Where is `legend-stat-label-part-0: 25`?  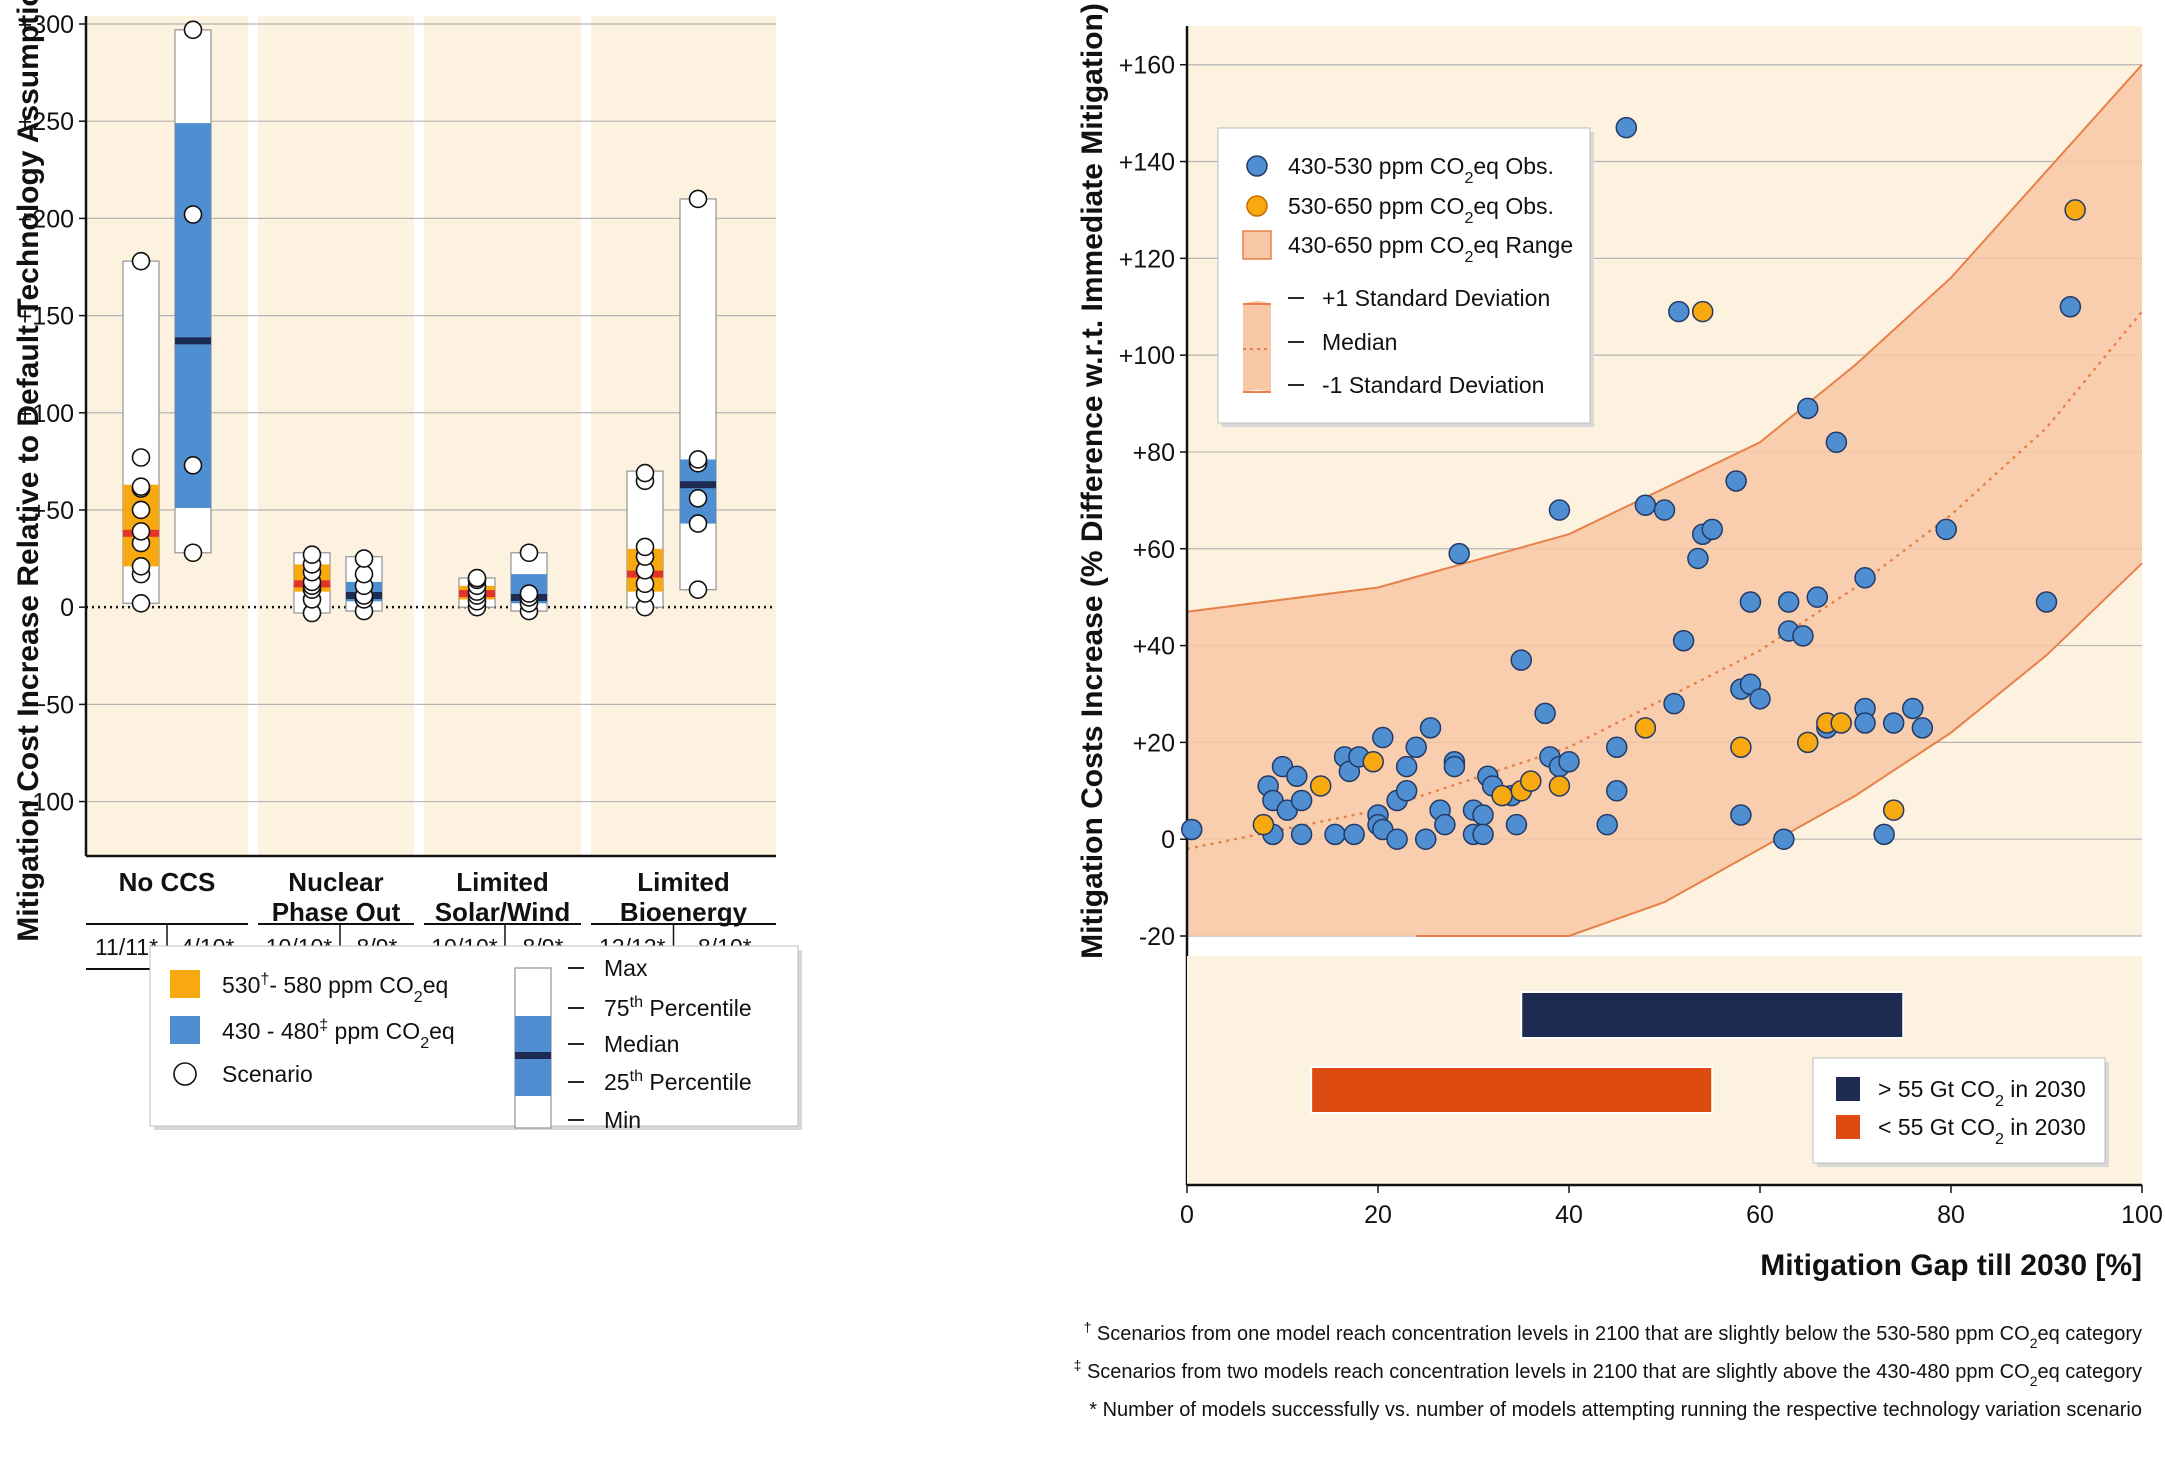
legend-stat-label-part-0: 25 is located at coordinates (617, 1082).